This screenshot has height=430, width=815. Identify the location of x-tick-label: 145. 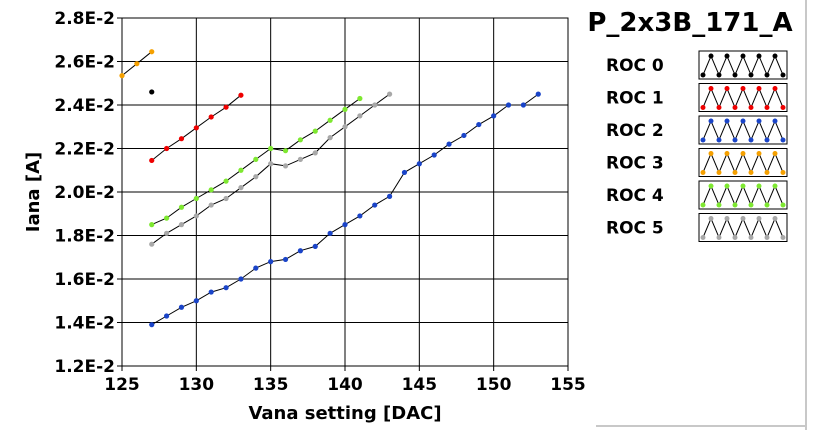
(420, 385).